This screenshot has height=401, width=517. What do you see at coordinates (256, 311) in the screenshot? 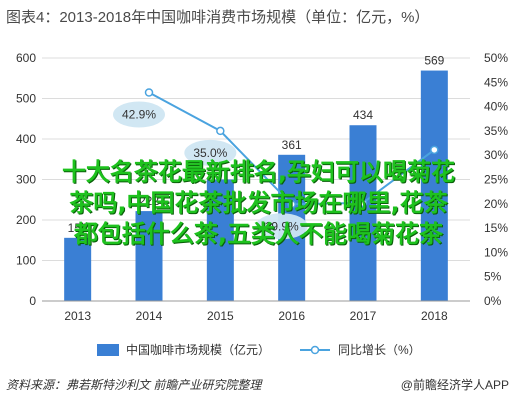
I see `x-axis: 2013 2014 2015 2016 2017 2018` at bounding box center [256, 311].